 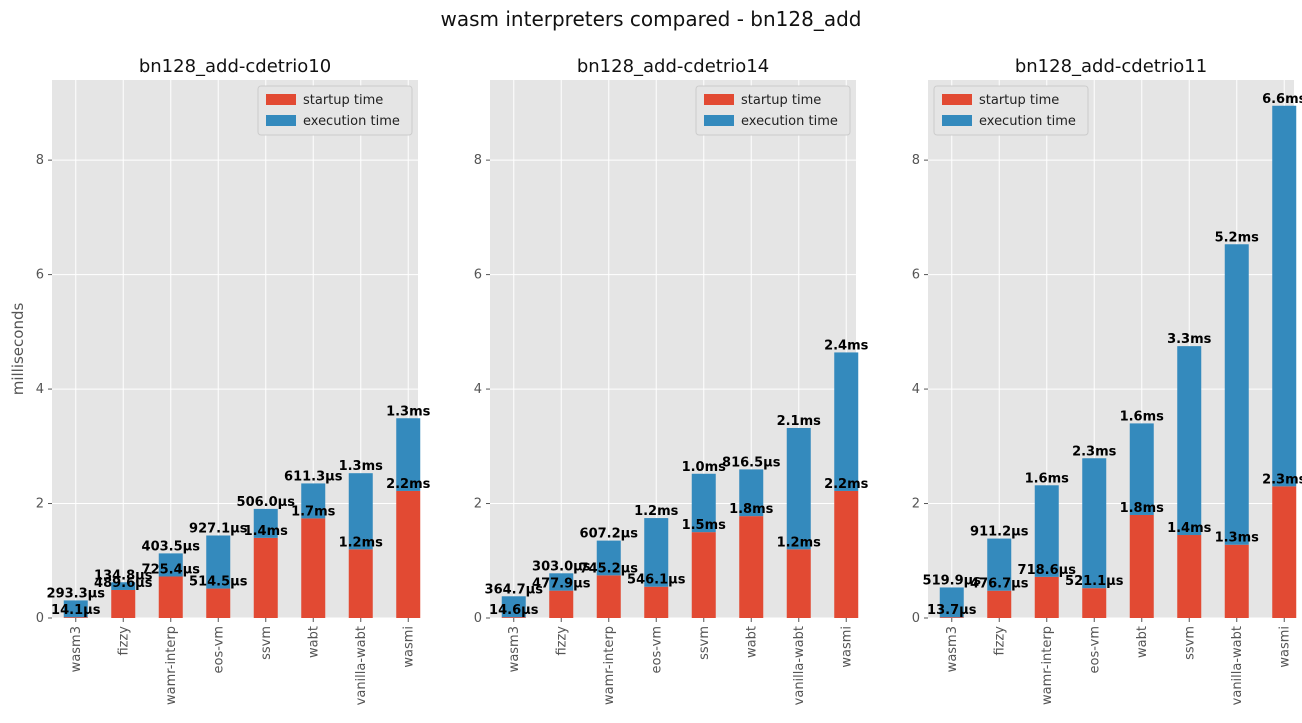 I want to click on data-label-startup: 489.6µs, so click(x=123, y=583).